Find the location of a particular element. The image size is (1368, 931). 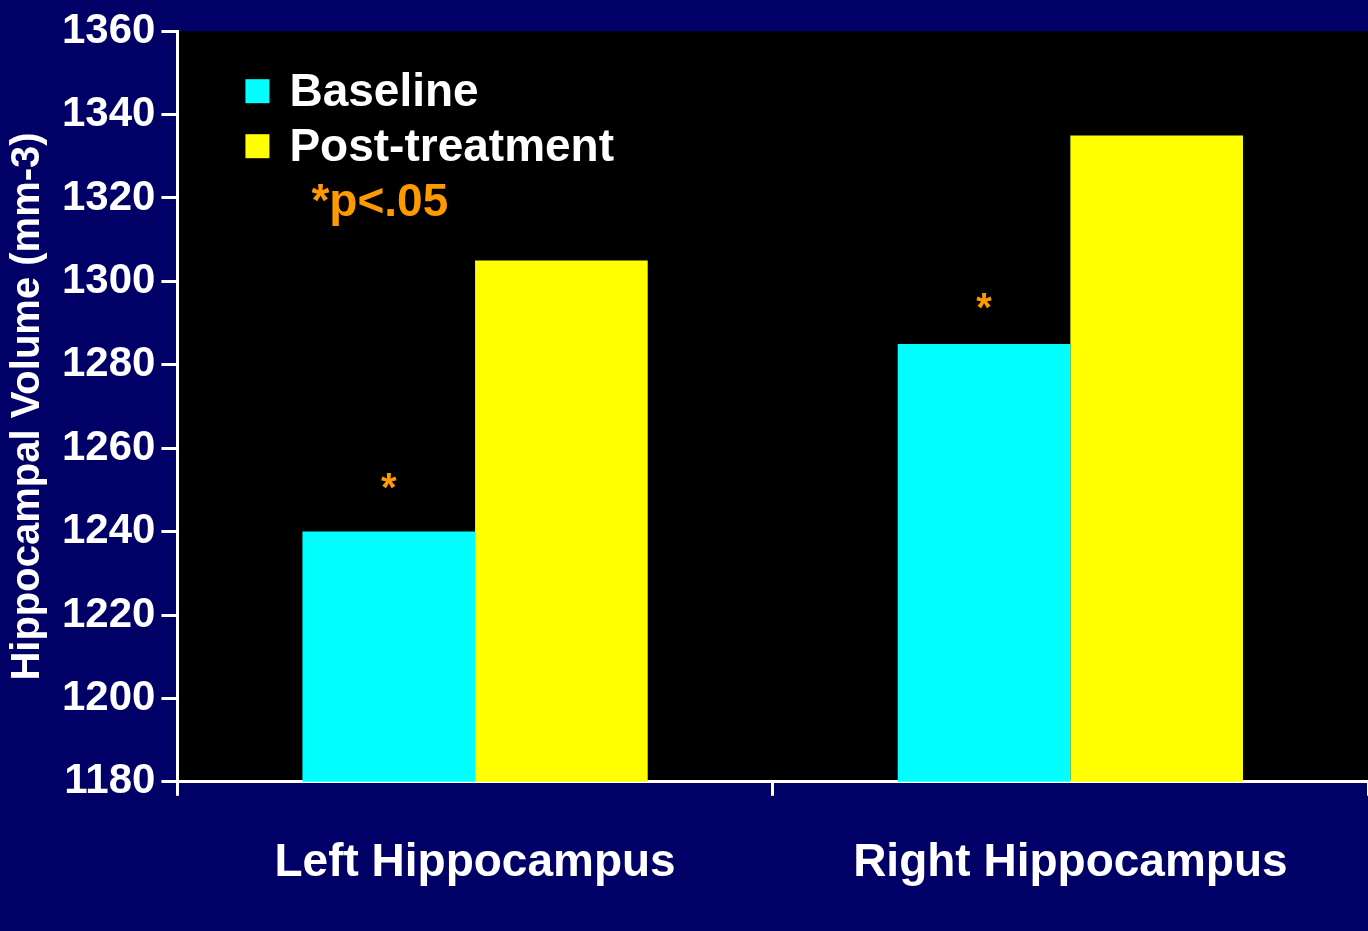

y-tick-label: 1200 is located at coordinates (109, 695).